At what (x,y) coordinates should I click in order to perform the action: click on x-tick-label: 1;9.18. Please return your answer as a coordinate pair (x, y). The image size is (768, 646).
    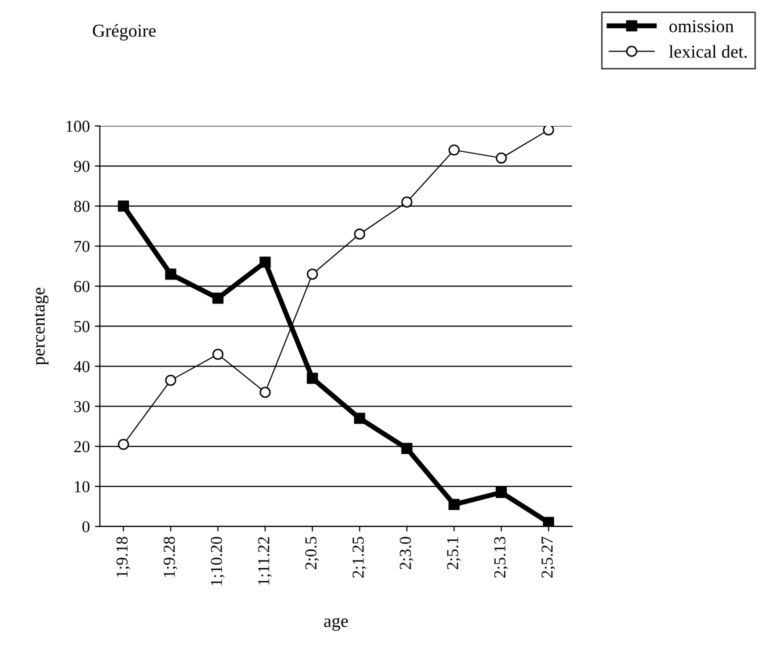
    Looking at the image, I should click on (123, 556).